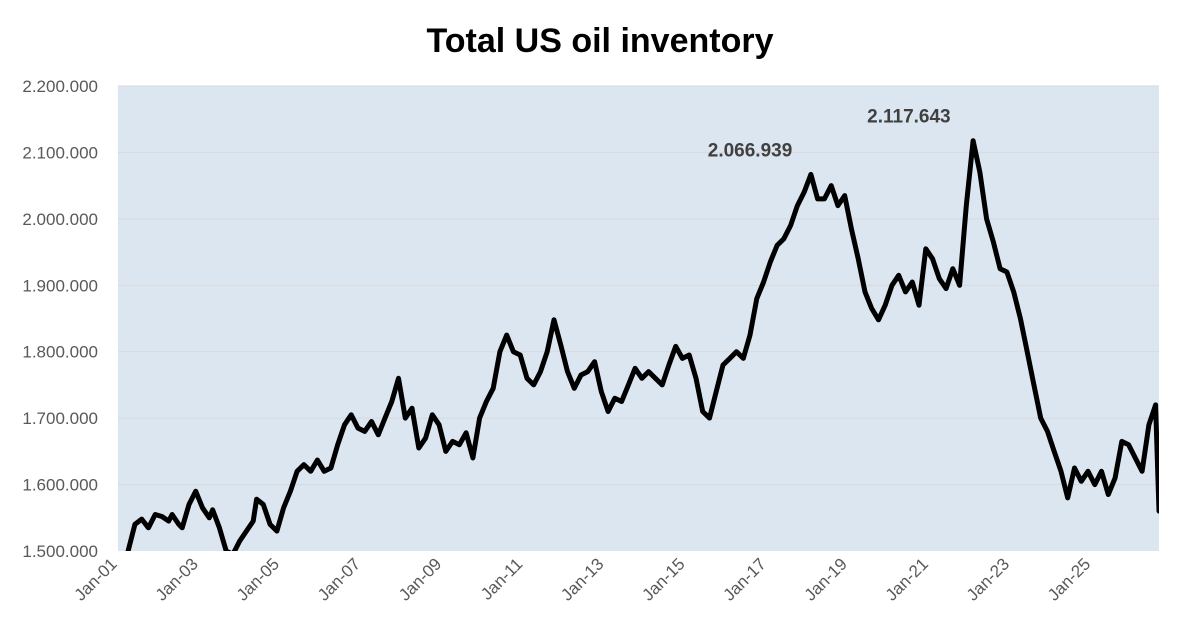 The height and width of the screenshot is (641, 1200). What do you see at coordinates (745, 579) in the screenshot?
I see `x-tick-label: Jan-17` at bounding box center [745, 579].